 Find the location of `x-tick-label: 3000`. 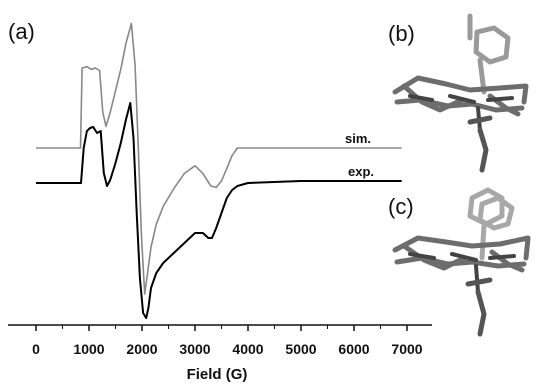

x-tick-label: 3000 is located at coordinates (194, 349).